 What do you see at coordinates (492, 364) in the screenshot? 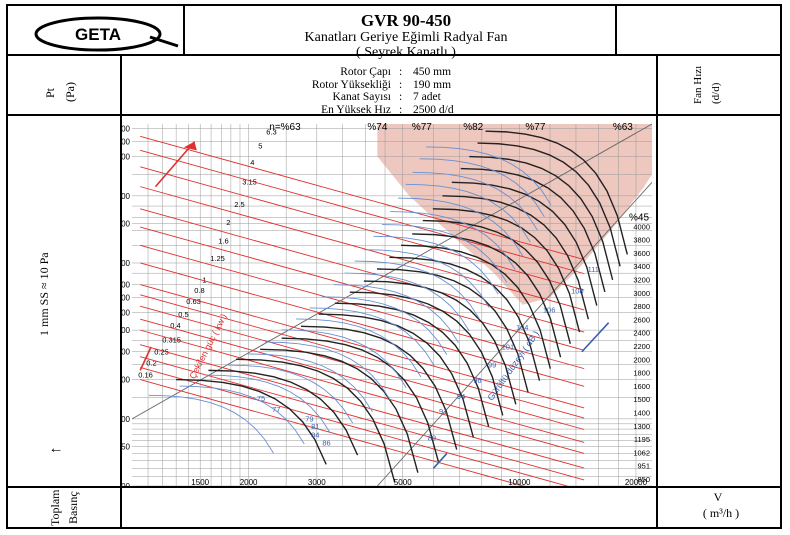
I see `noise-label: 99` at bounding box center [492, 364].